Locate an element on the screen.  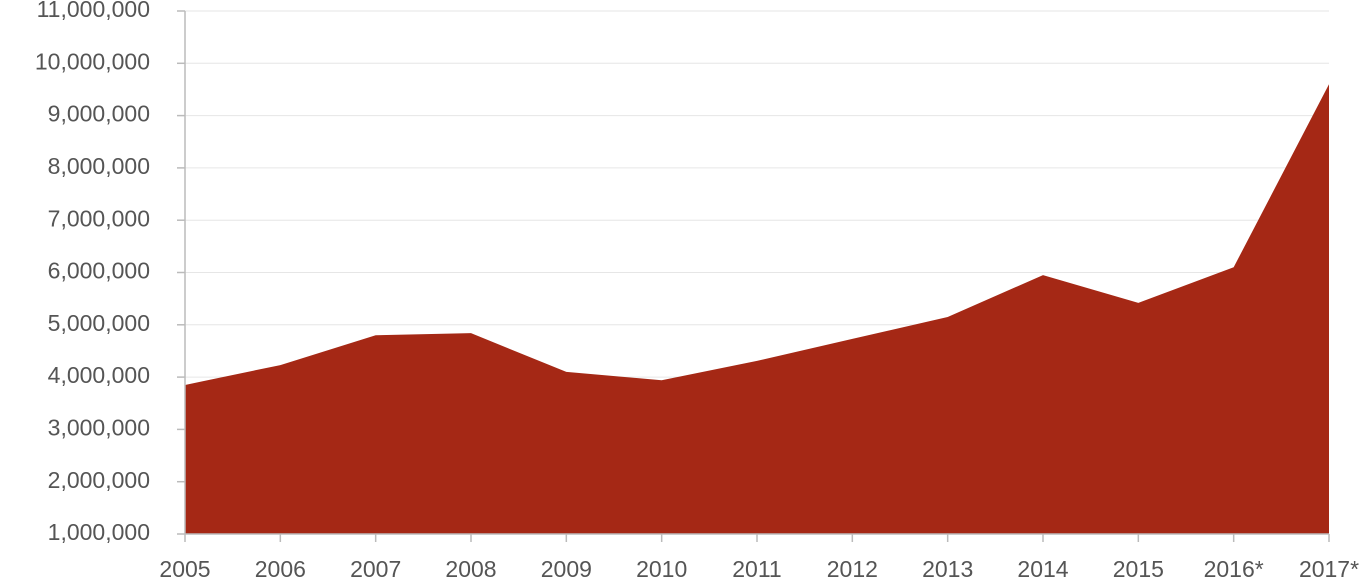
x-tick-label: 2005 is located at coordinates (184, 569).